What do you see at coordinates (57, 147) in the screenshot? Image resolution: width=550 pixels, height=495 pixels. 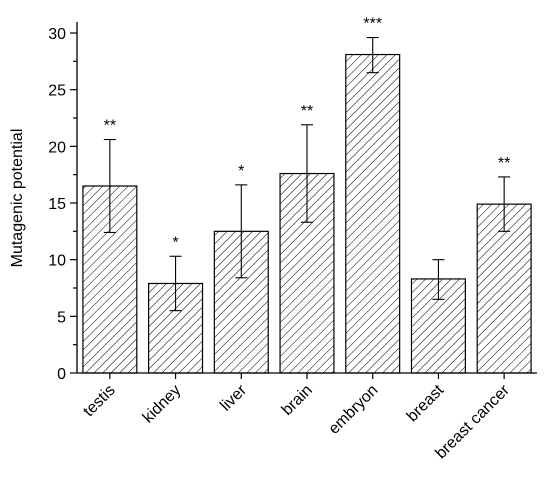 I see `y-tick-label: 20` at bounding box center [57, 147].